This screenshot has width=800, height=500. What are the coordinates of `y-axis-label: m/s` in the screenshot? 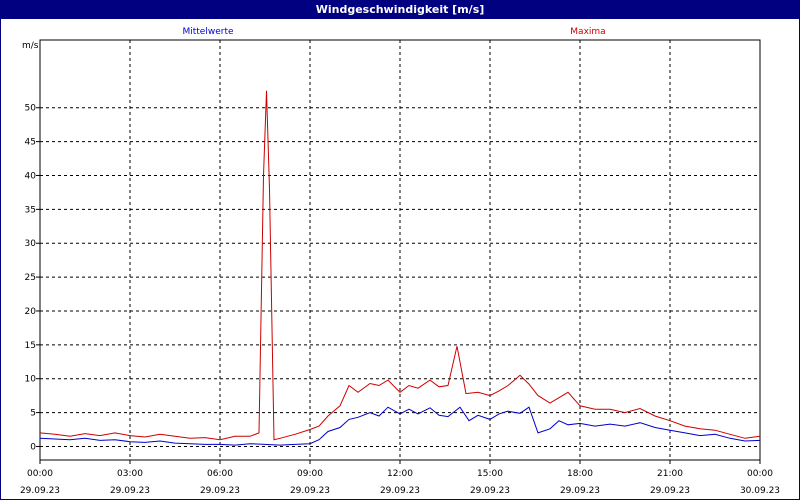 It's located at (30, 46).